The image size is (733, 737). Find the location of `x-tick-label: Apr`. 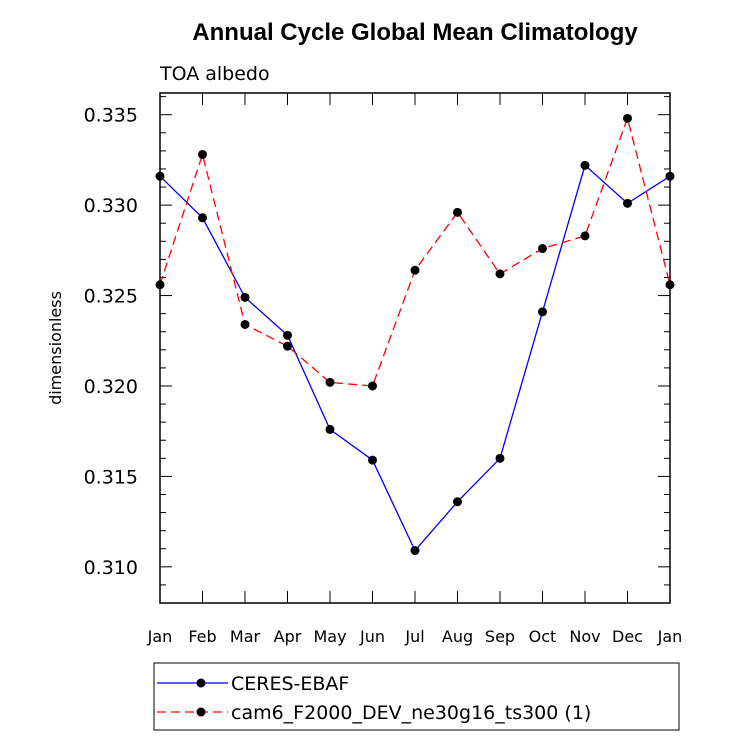

x-tick-label: Apr is located at coordinates (288, 636).